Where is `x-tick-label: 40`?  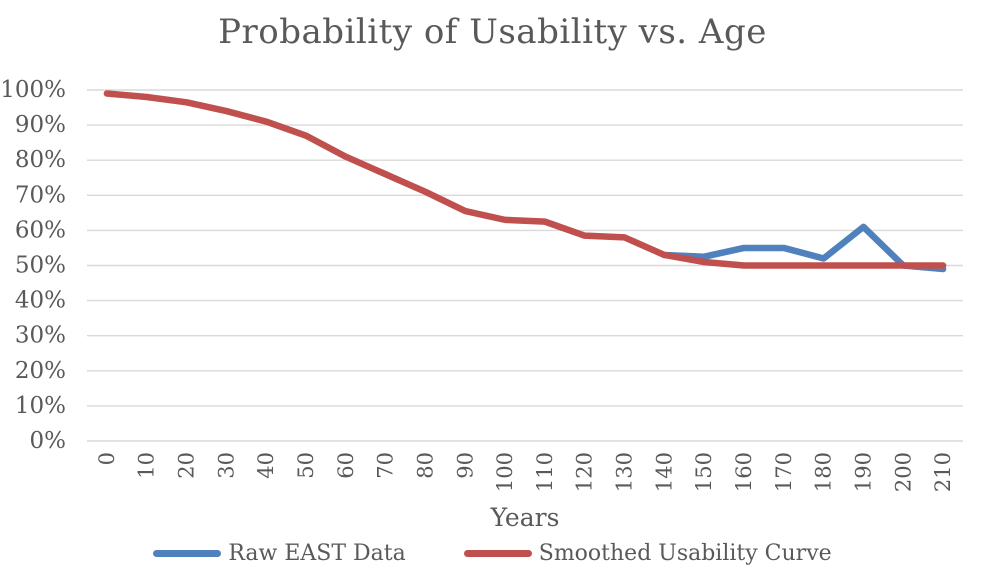
x-tick-label: 40 is located at coordinates (266, 465).